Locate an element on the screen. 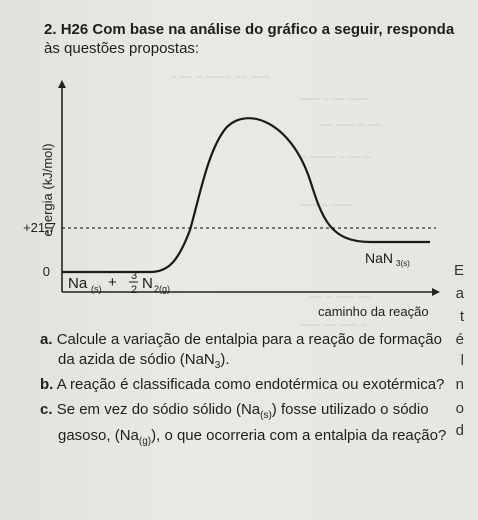 This screenshot has height=520, width=478. edge-letter: d is located at coordinates (459, 430).